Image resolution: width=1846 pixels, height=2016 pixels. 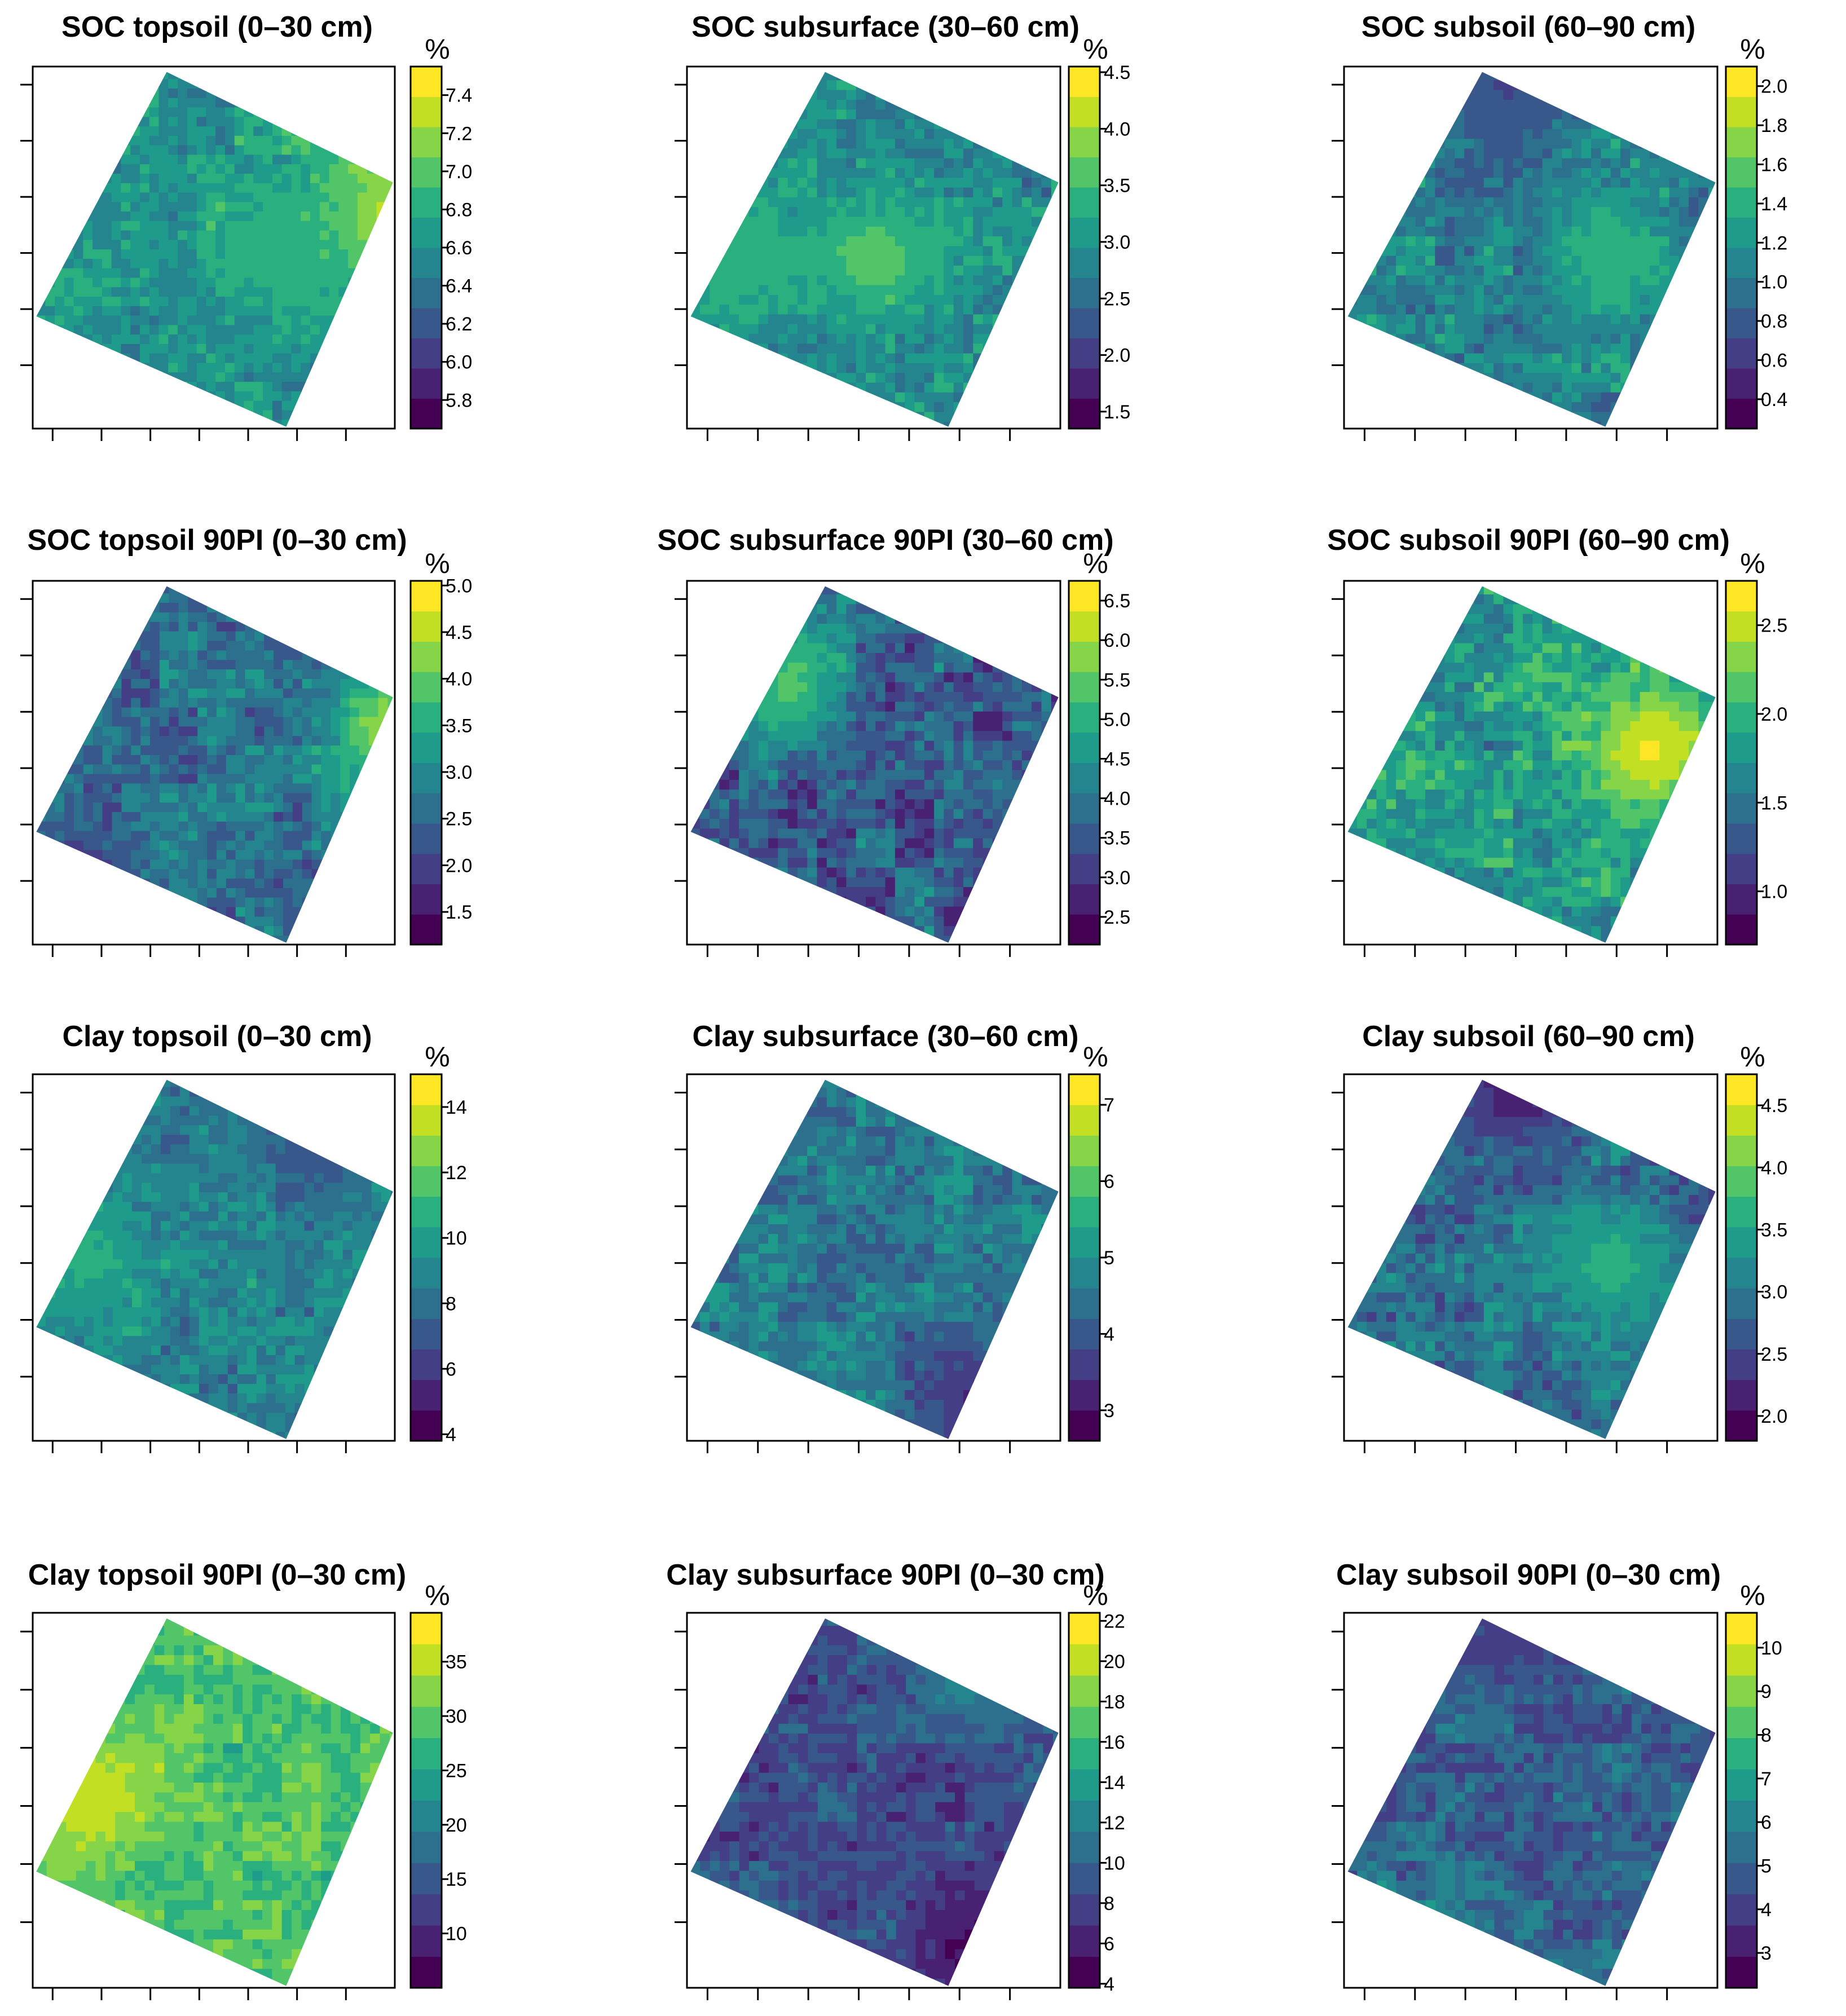 What do you see at coordinates (426, 323) in the screenshot?
I see `colorbar-swatch` at bounding box center [426, 323].